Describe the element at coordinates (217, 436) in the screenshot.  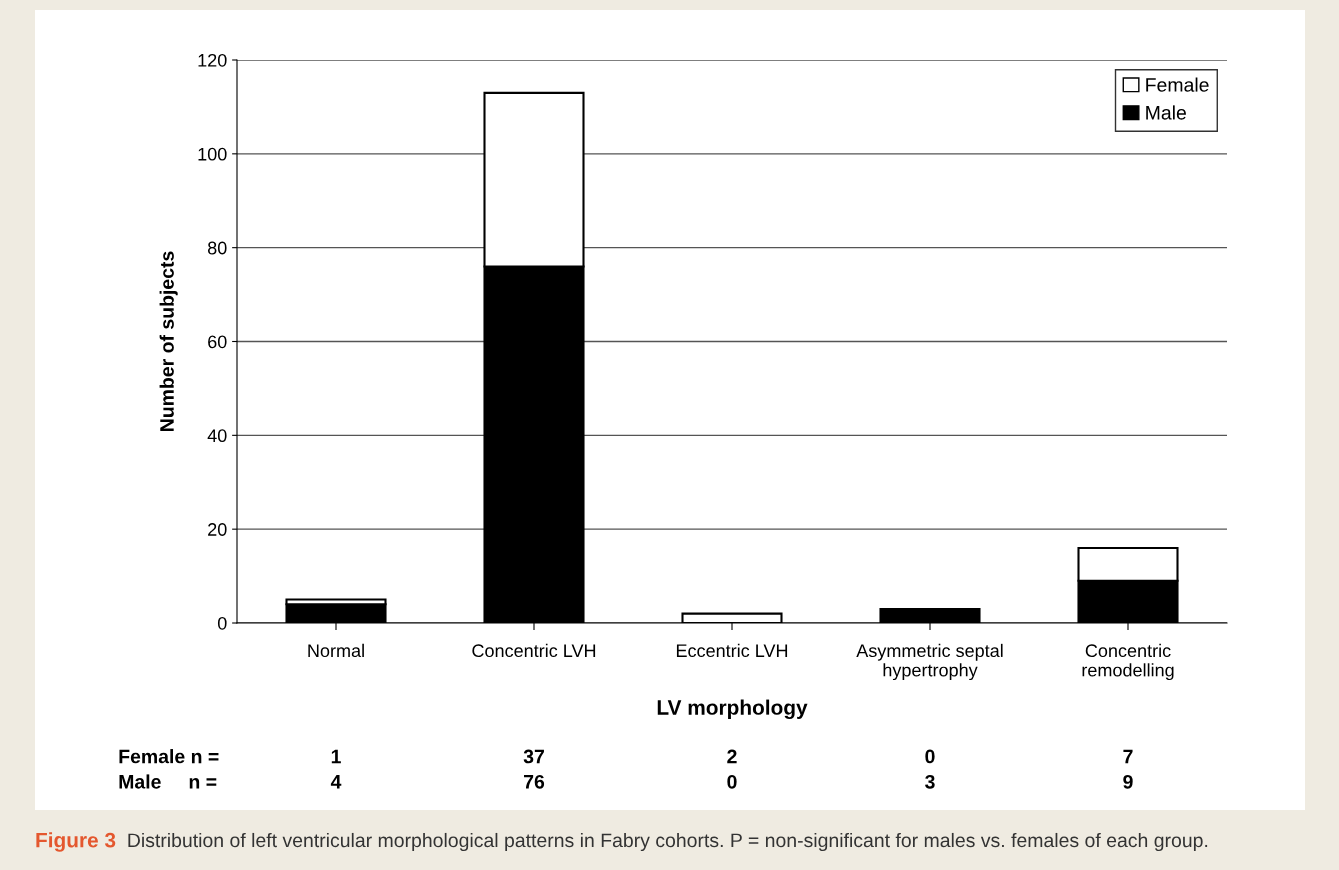
I see `y-tick-label: 40` at that location.